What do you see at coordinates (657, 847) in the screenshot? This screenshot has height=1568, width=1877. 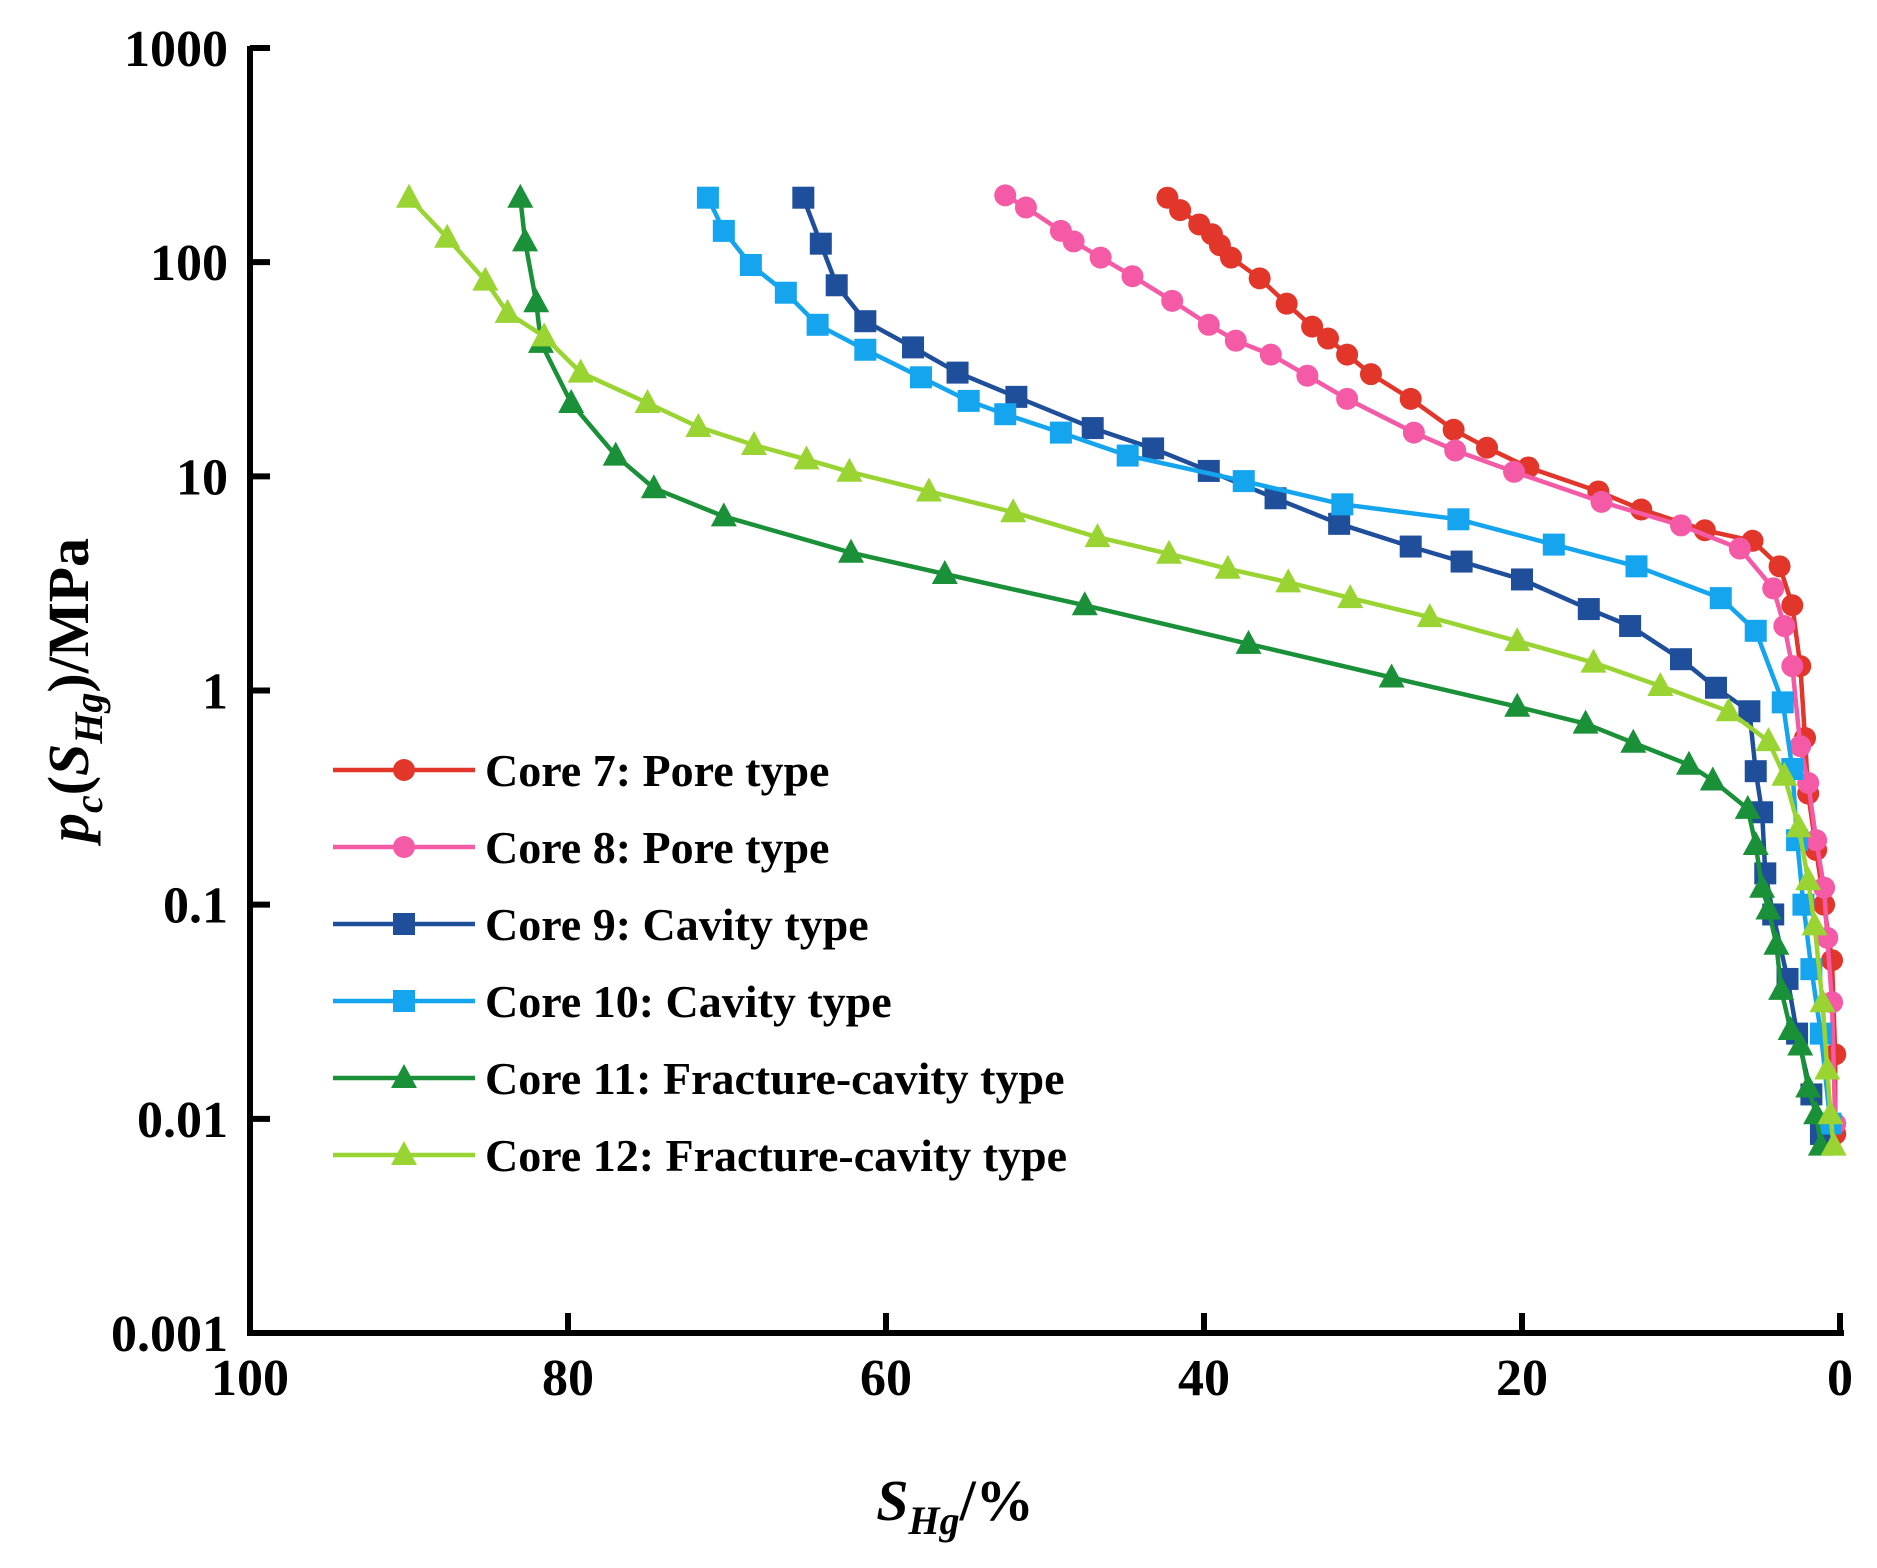 I see `legend-label: Core 8: Pore type` at bounding box center [657, 847].